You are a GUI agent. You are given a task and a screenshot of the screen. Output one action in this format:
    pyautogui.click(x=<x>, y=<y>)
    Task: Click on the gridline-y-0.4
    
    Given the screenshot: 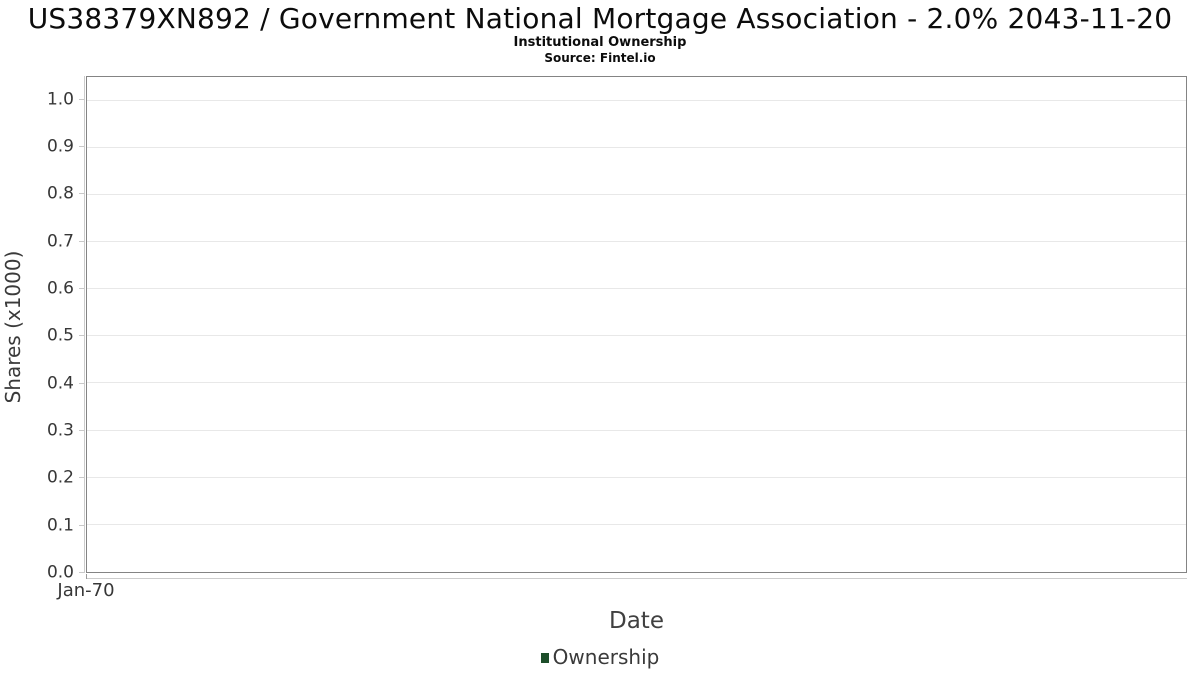 What is the action you would take?
    pyautogui.click(x=636, y=383)
    